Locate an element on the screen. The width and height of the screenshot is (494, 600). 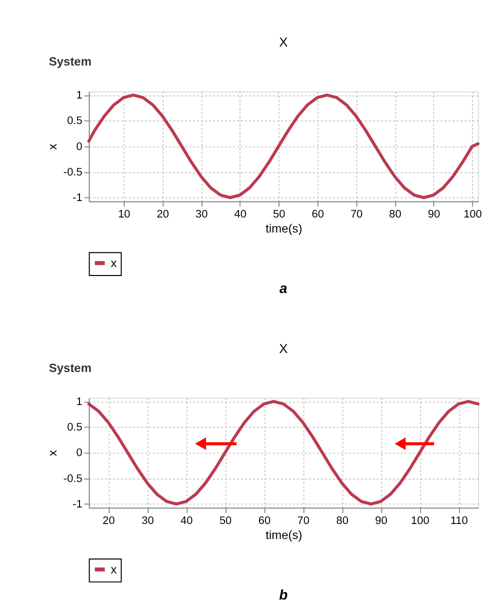
x-tick-label: 110 is located at coordinates (459, 521).